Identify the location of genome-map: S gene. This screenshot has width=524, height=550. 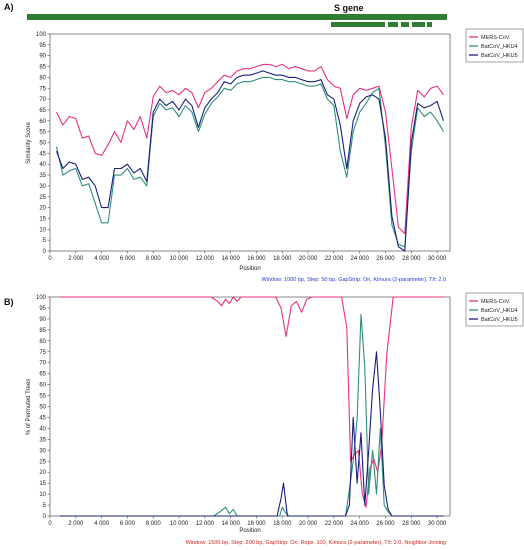
(237, 15).